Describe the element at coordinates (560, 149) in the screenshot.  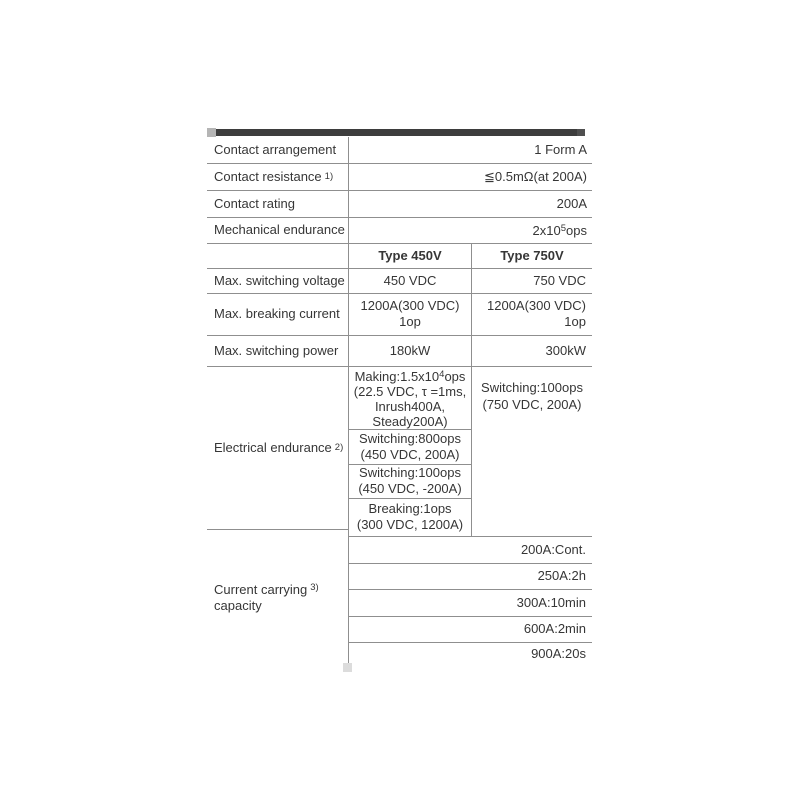
I see `value-text: 1 Form A` at that location.